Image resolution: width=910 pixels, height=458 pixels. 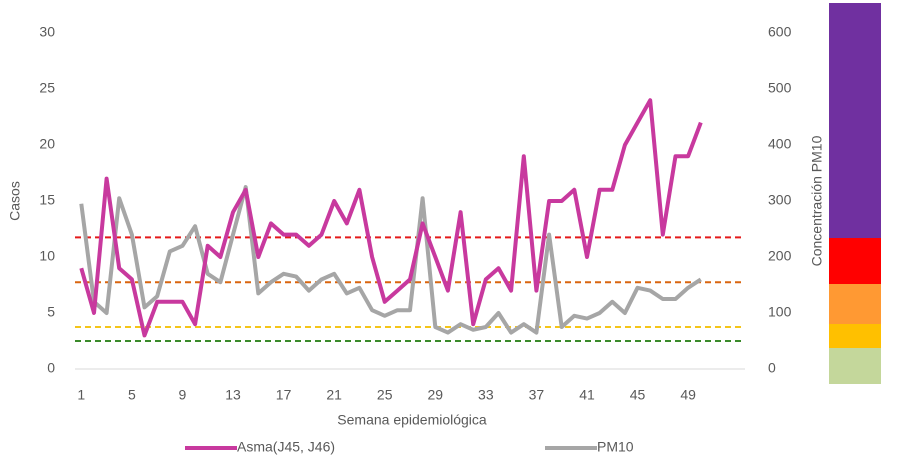 I want to click on x-tick-label: 25, so click(x=385, y=395).